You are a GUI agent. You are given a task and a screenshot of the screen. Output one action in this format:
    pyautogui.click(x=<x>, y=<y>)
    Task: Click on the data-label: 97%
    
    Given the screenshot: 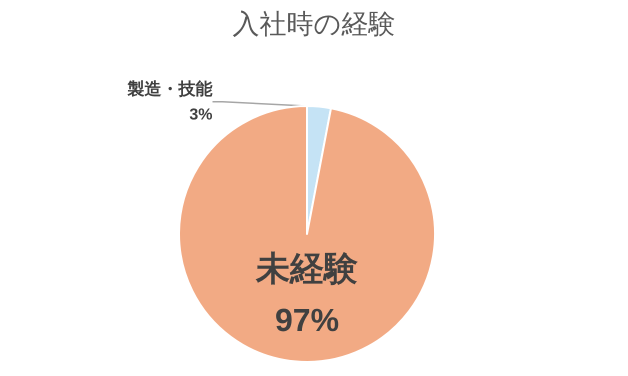 What is the action you would take?
    pyautogui.click(x=307, y=320)
    